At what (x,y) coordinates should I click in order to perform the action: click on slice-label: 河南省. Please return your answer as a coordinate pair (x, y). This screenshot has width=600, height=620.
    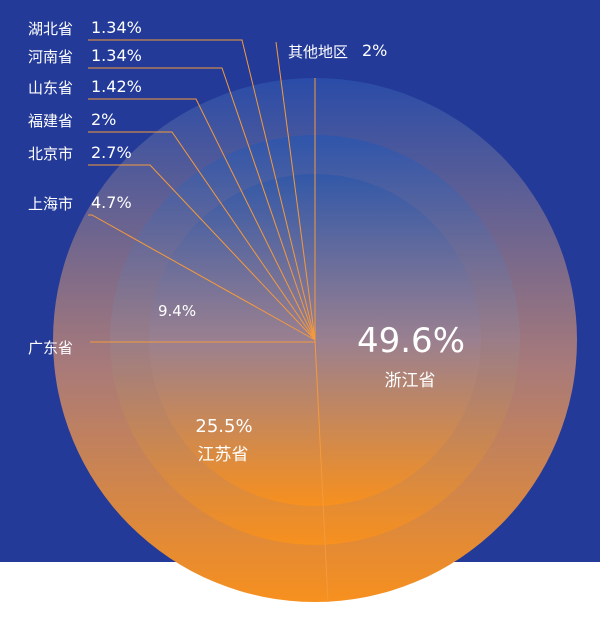
    Looking at the image, I should click on (50, 57).